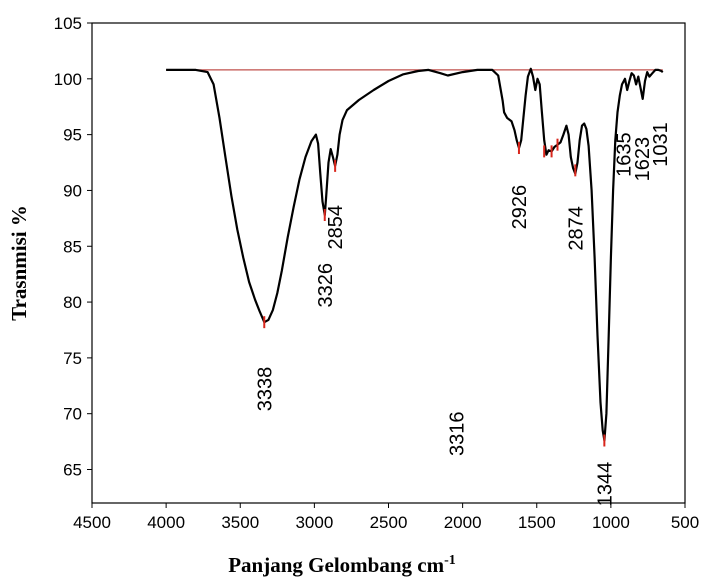 The width and height of the screenshot is (705, 581). Describe the element at coordinates (240, 522) in the screenshot. I see `x-tick-label: 3500` at that location.